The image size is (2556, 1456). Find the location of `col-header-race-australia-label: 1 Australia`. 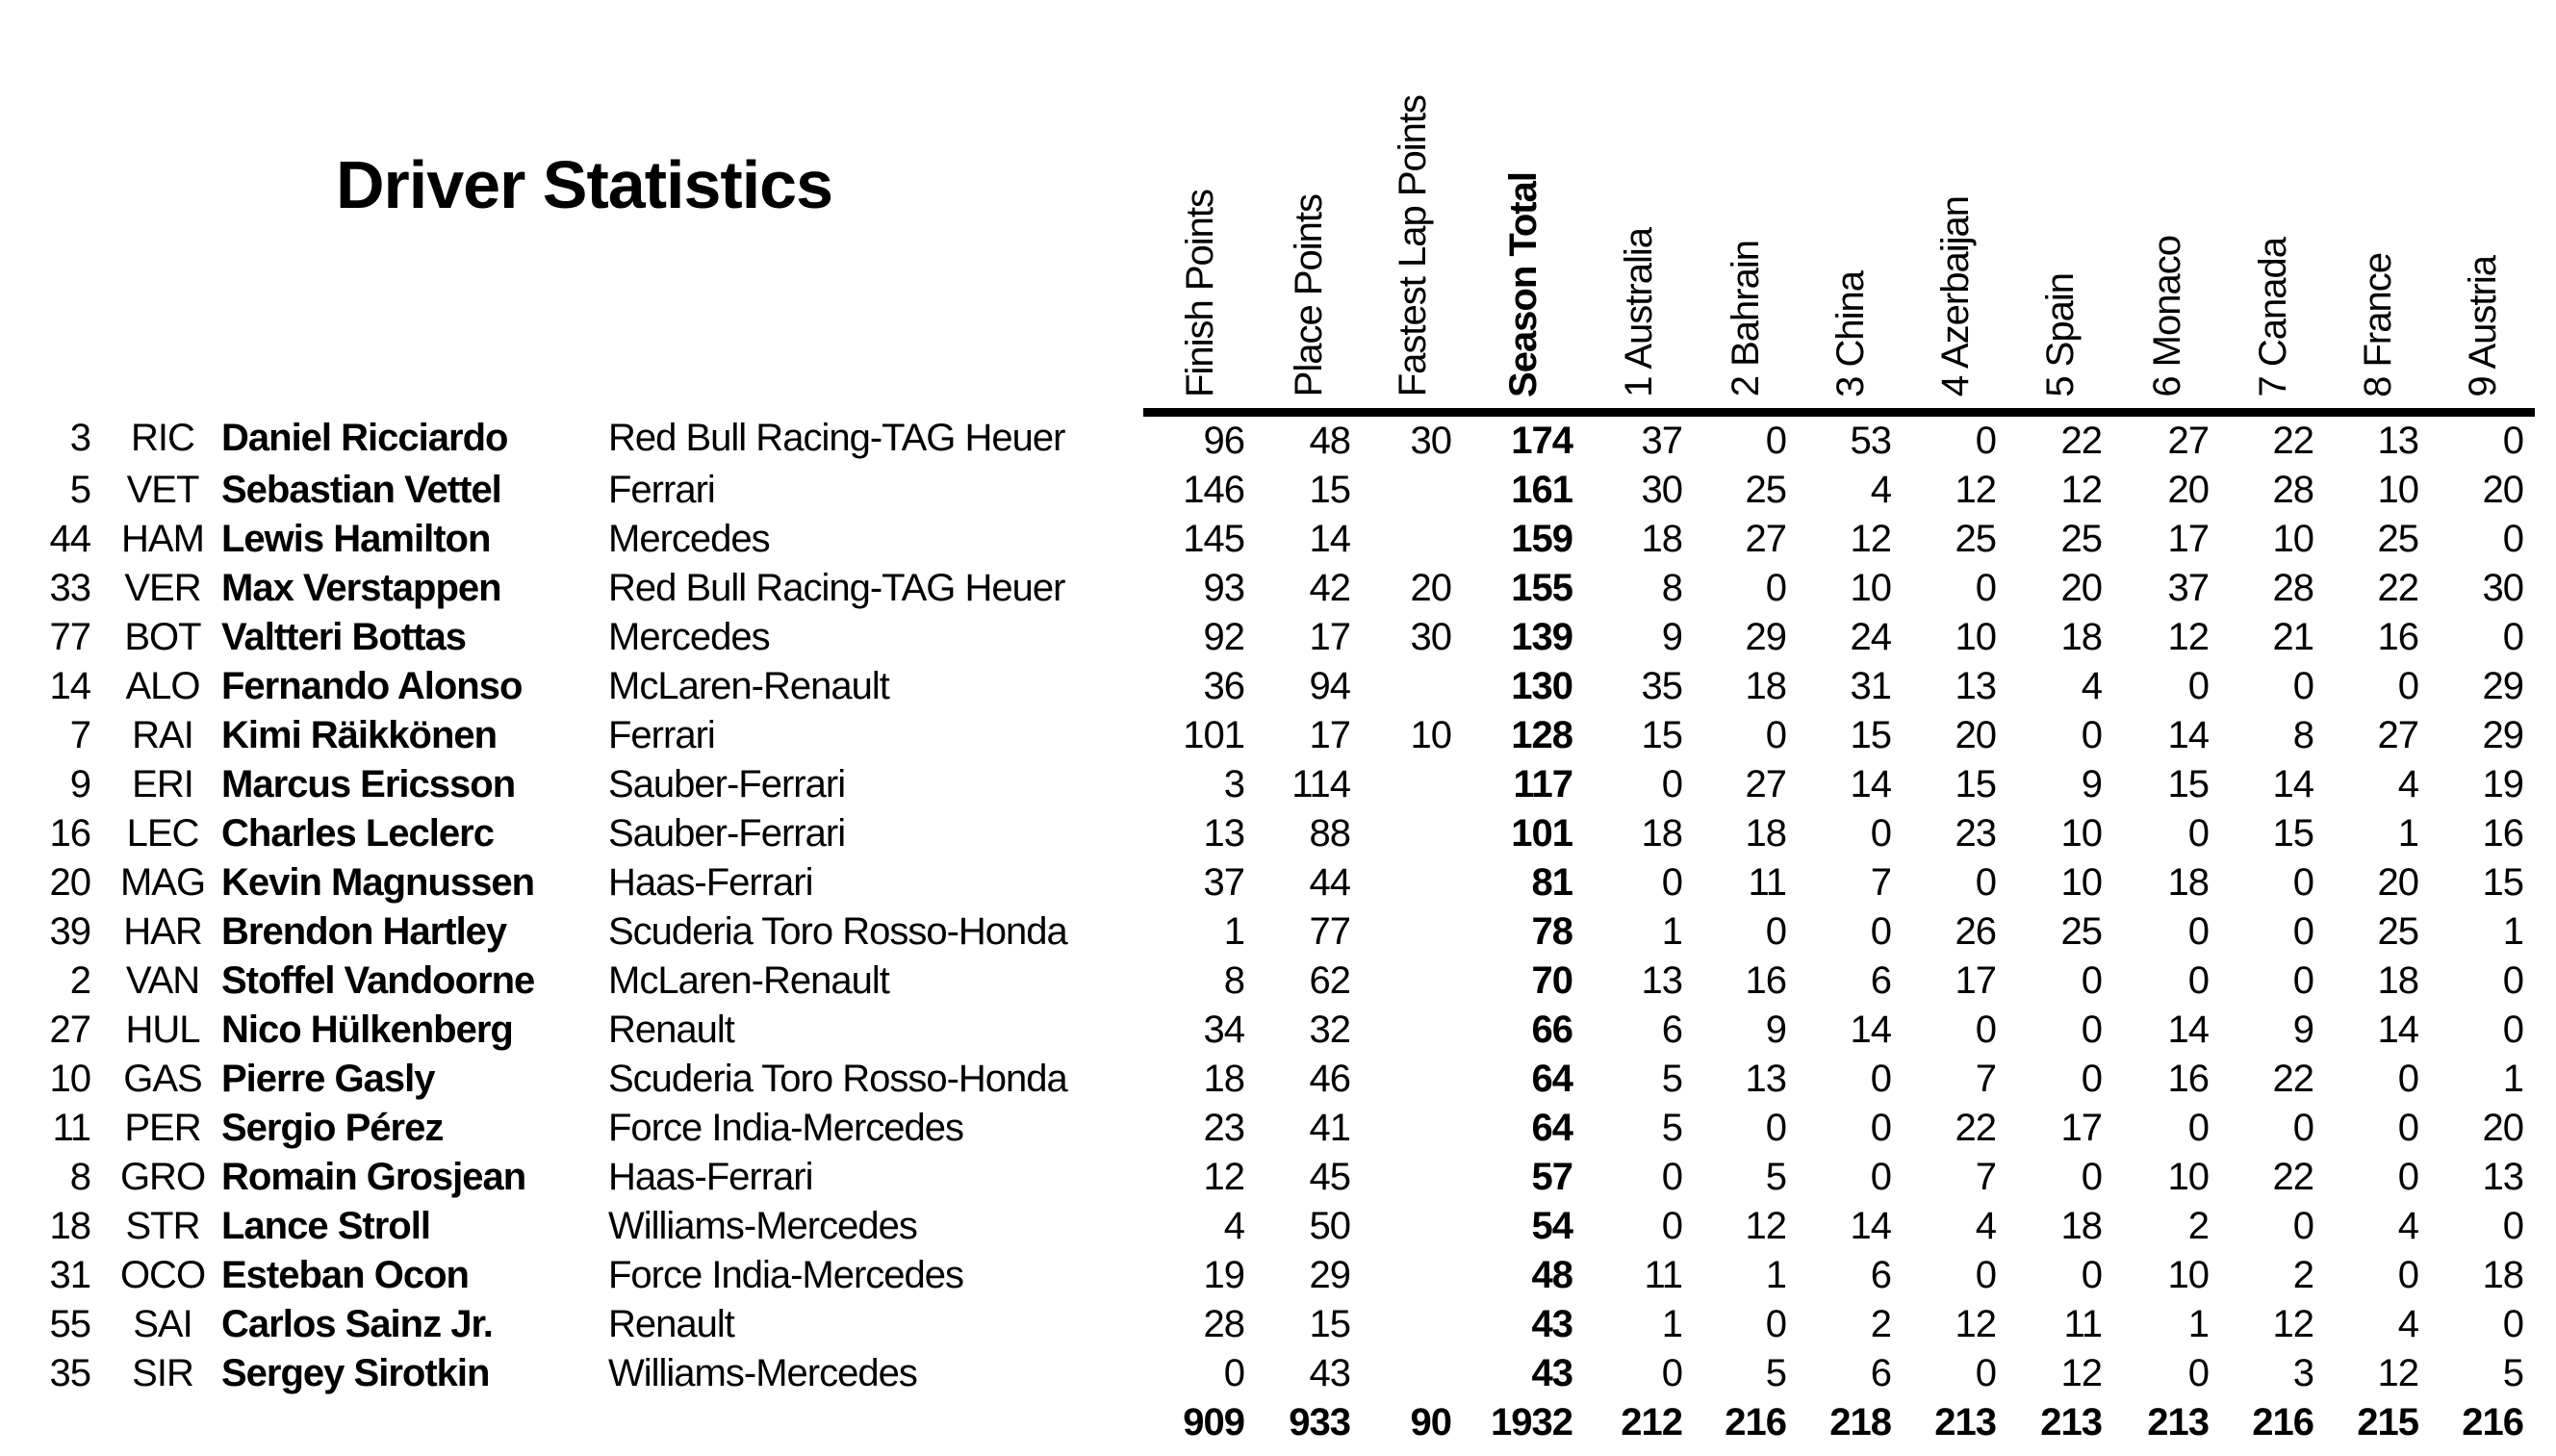

col-header-race-australia-label: 1 Australia is located at coordinates (1639, 312).